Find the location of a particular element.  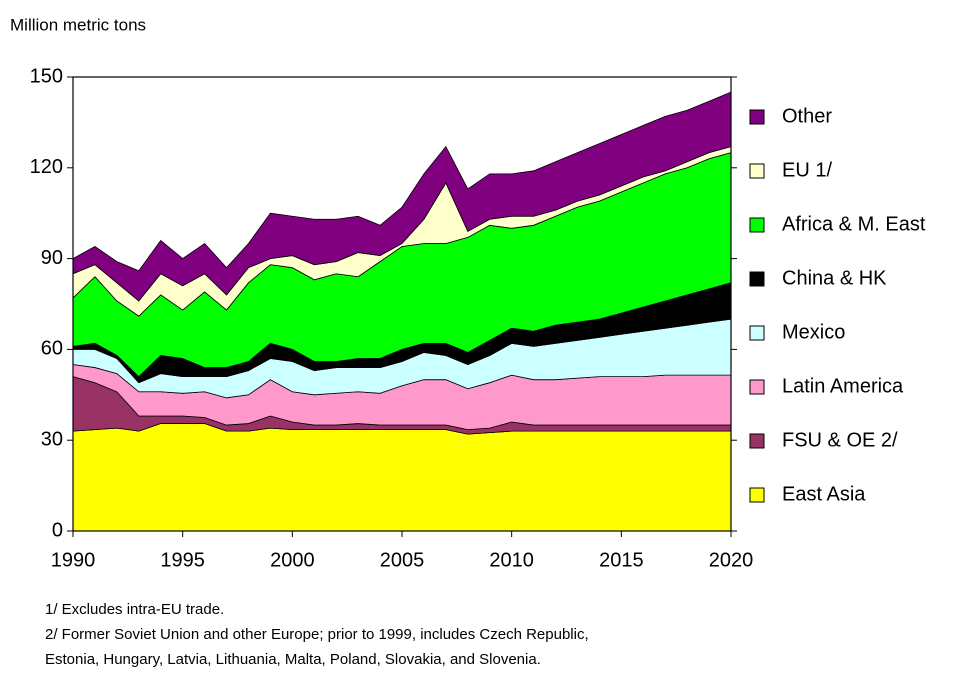

x-tick-label: 2015 is located at coordinates (621, 560).